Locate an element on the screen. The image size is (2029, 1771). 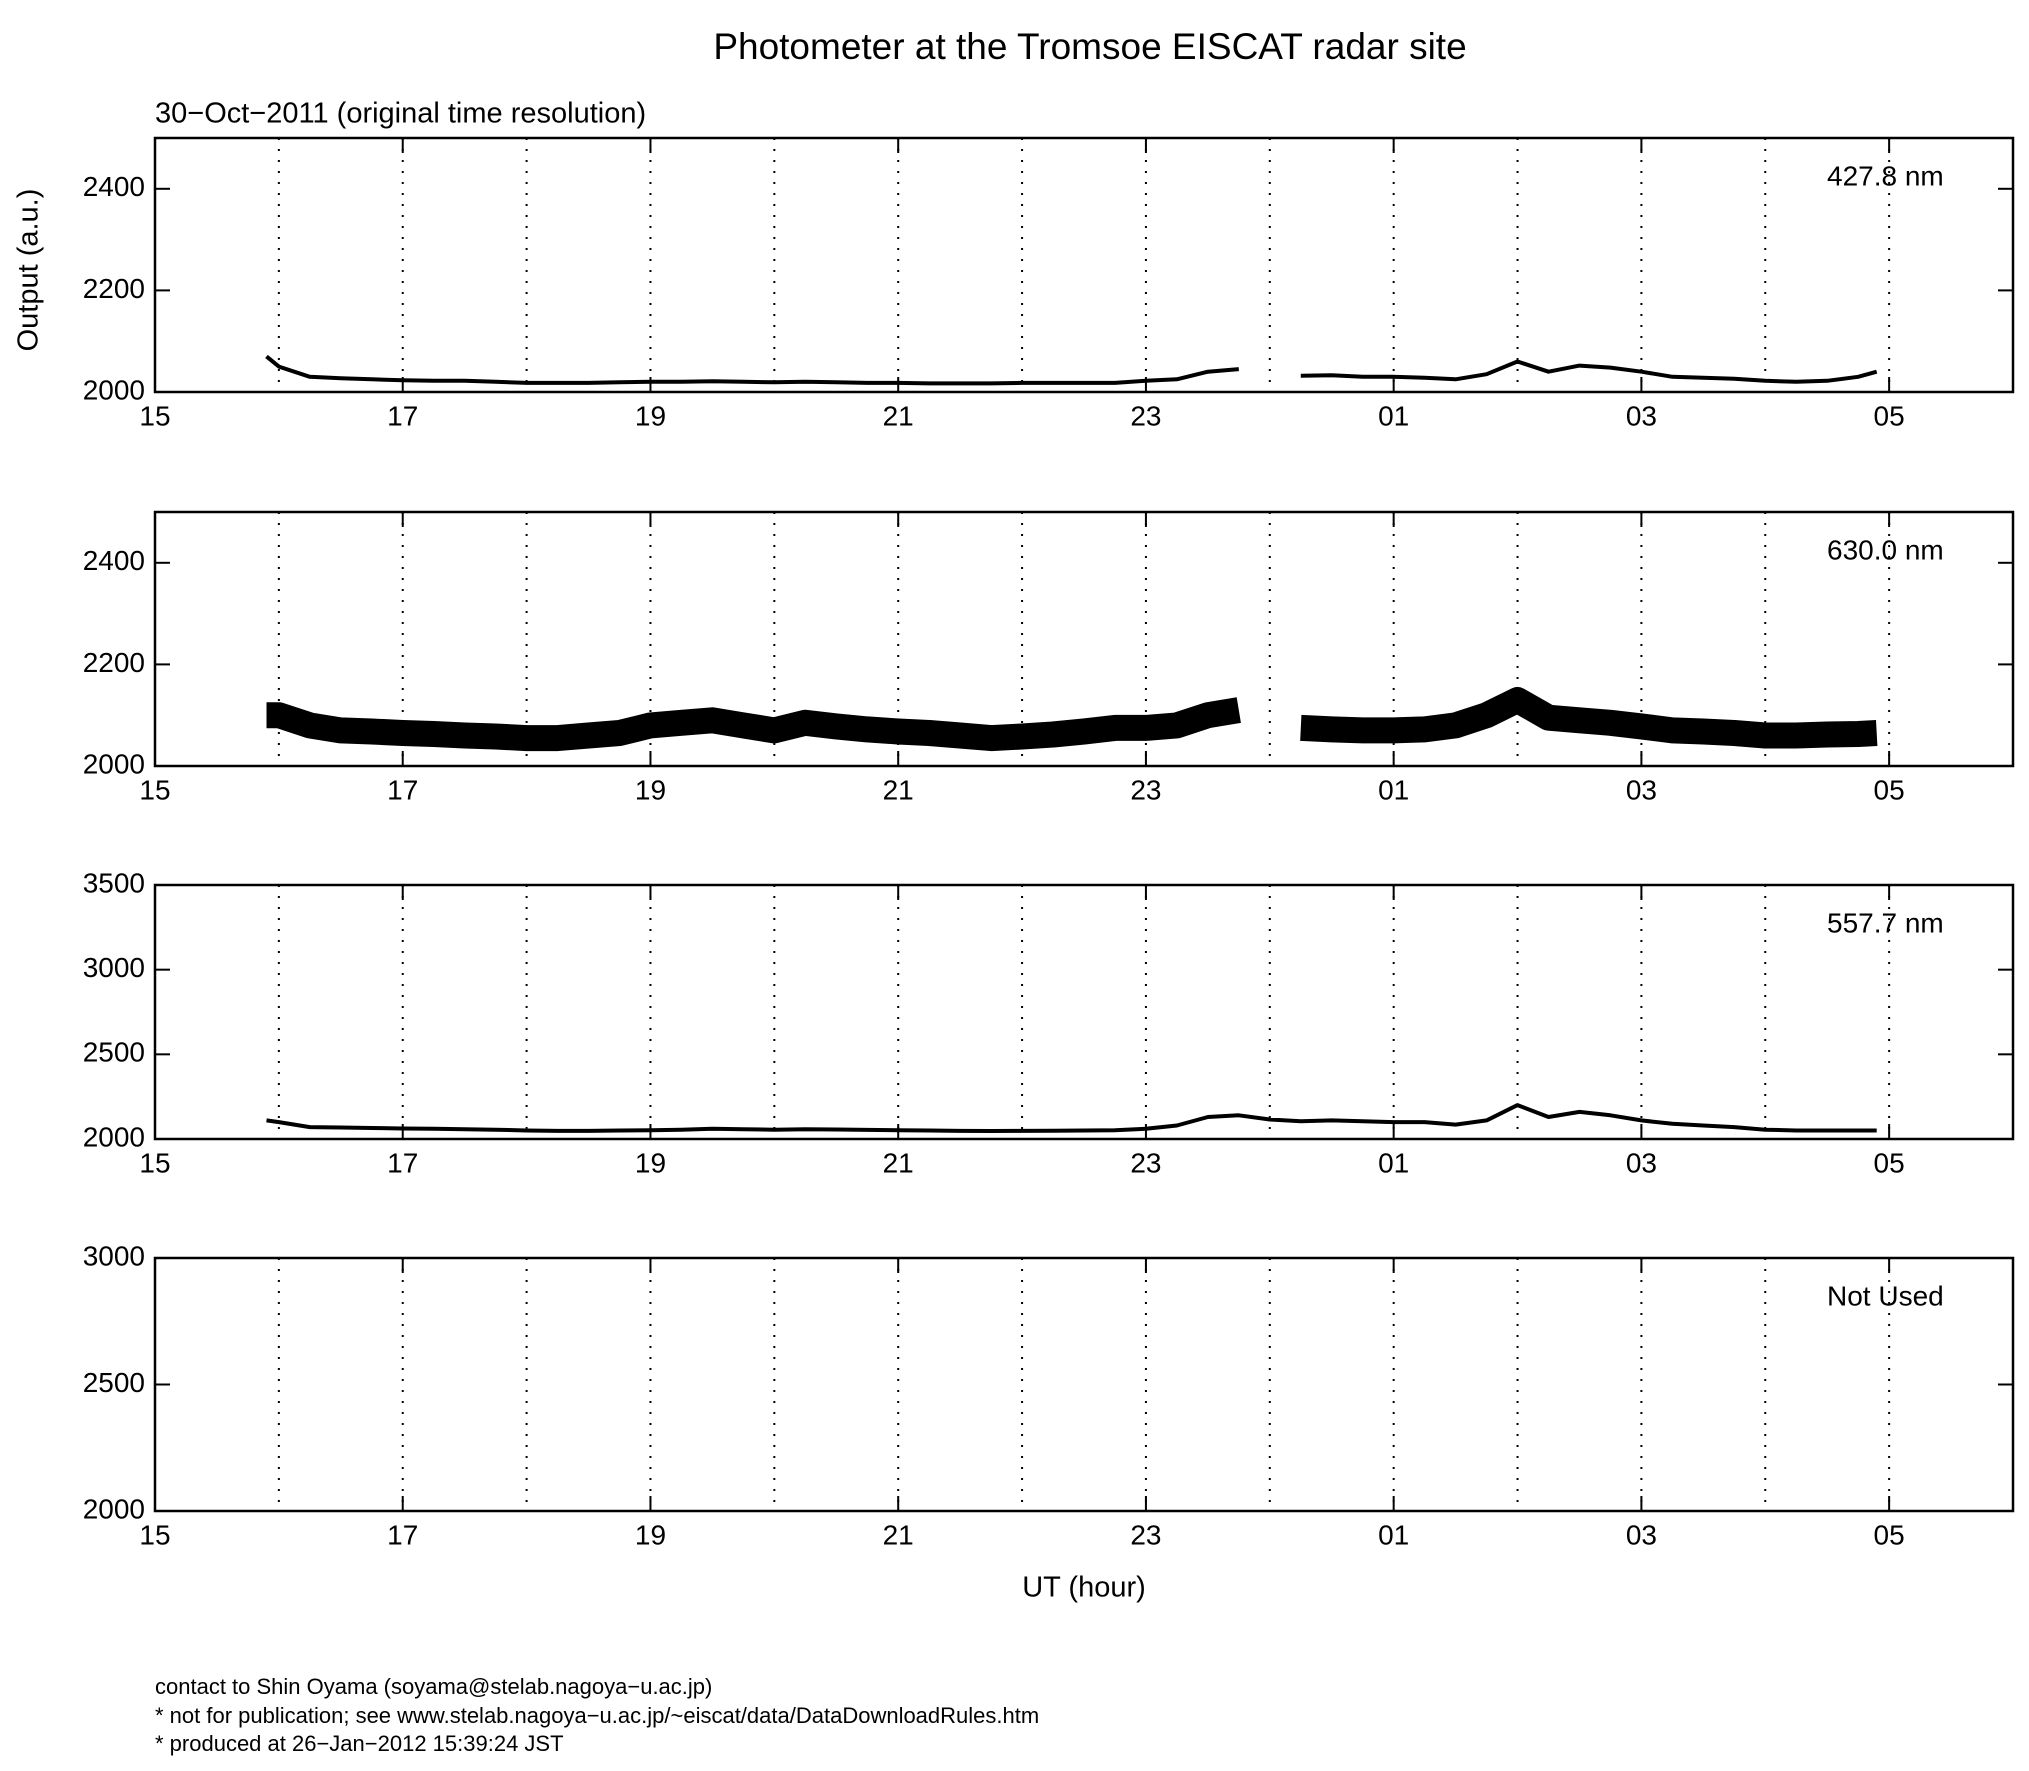
x-axis-label: UT (hour) is located at coordinates (1084, 1588).